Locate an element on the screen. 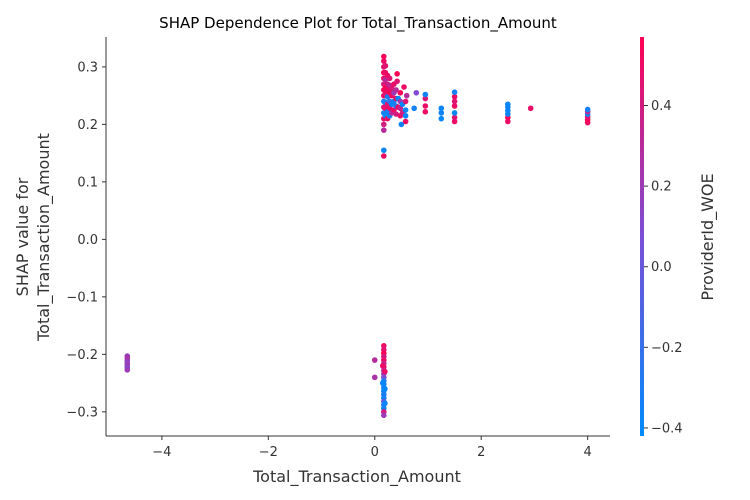 This screenshot has width=750, height=500. colorbar-tick-label: 0.2 is located at coordinates (661, 187).